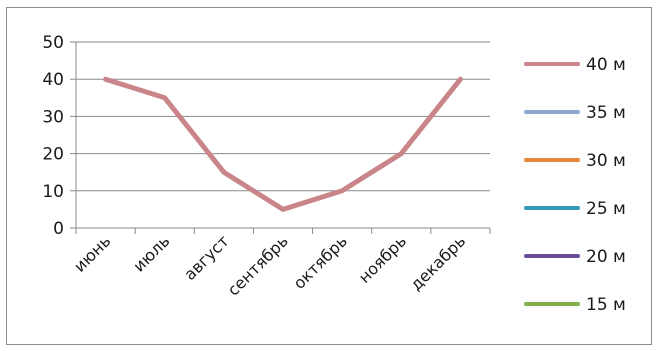  I want to click on x-tick-label: октябрь, so click(320, 261).